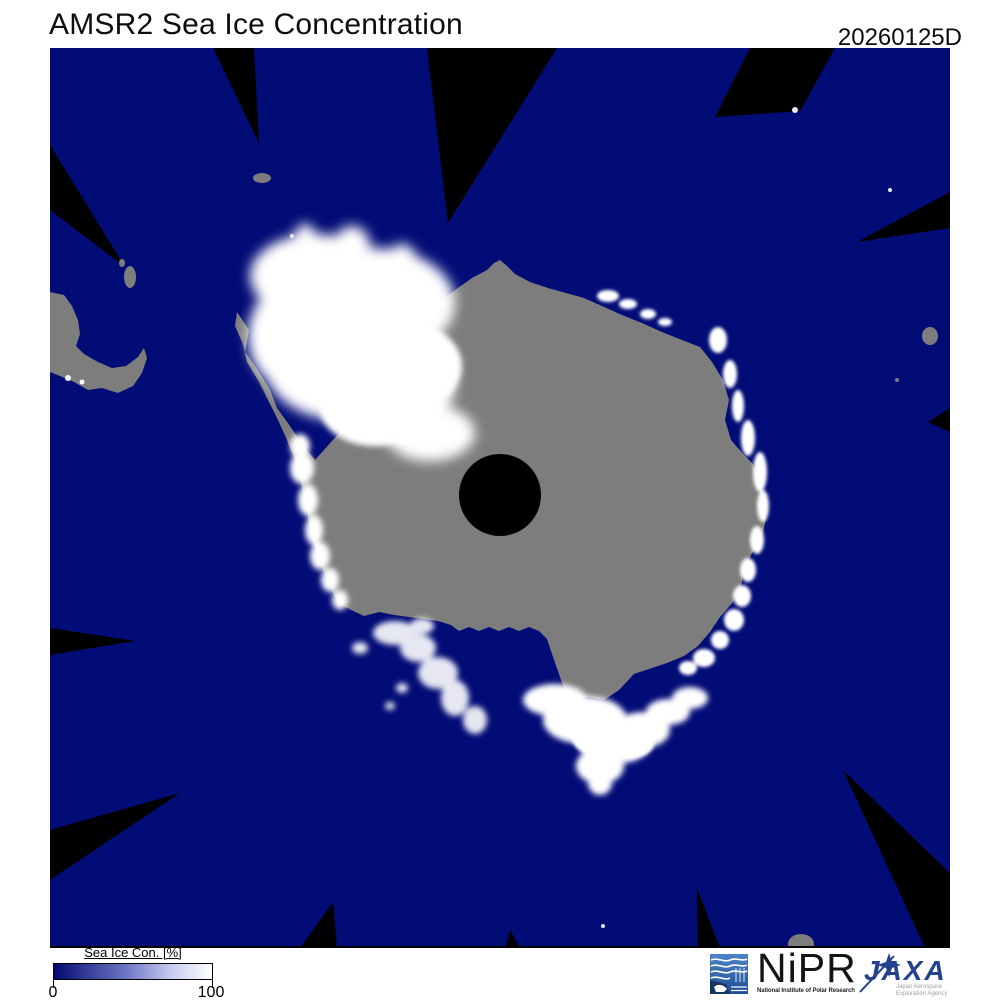  What do you see at coordinates (98, 342) in the screenshot?
I see `south-america-tip` at bounding box center [98, 342].